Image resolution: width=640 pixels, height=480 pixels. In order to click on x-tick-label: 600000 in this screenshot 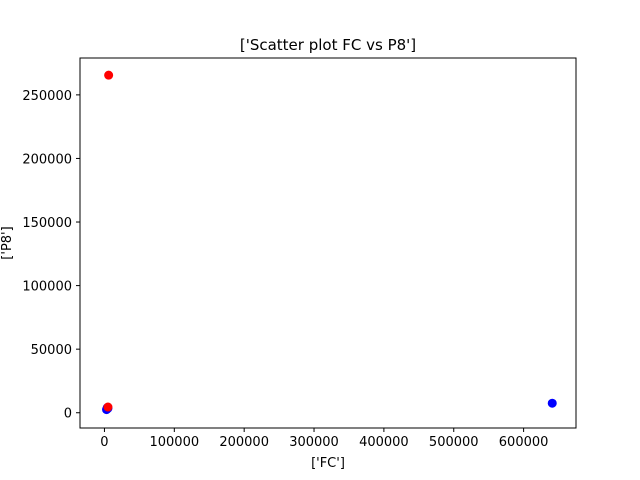, I will do `click(524, 442)`.